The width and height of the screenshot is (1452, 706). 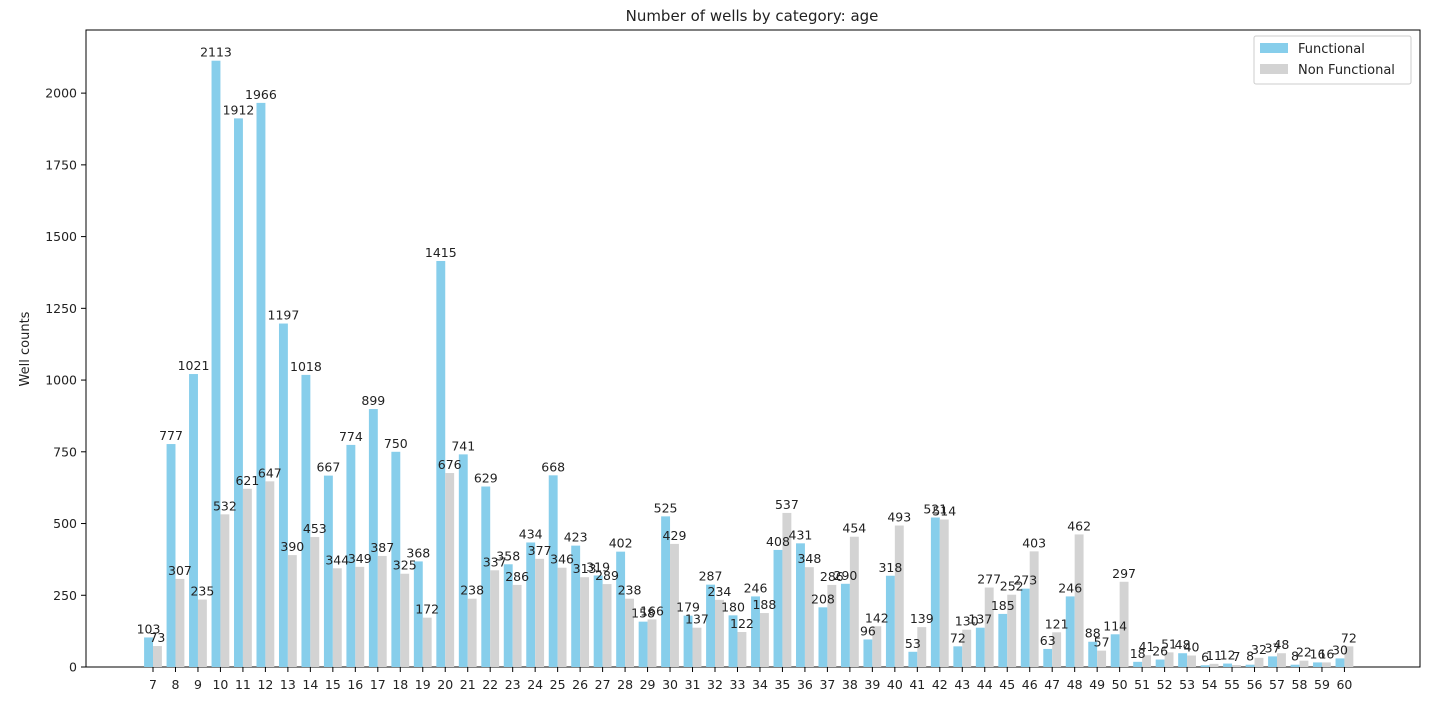 What do you see at coordinates (1115, 625) in the screenshot?
I see `bar-label-functional: 114` at bounding box center [1115, 625].